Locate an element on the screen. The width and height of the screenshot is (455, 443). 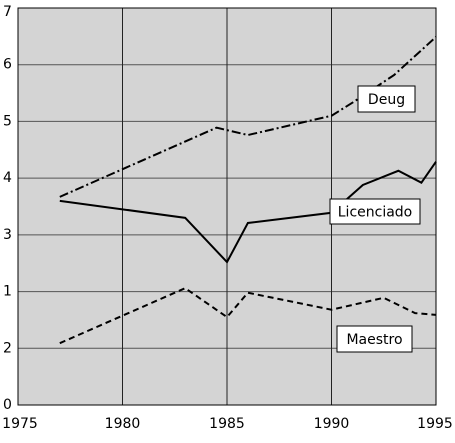
y-tick-label: 1 is located at coordinates (7, 292).